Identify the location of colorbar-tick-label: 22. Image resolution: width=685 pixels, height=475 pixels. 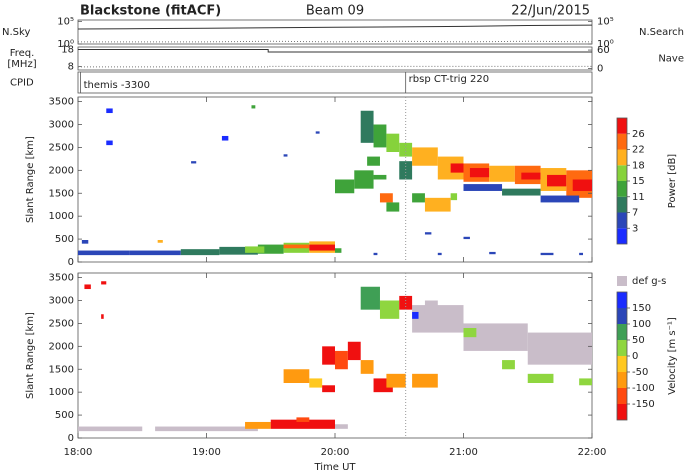
(638, 150).